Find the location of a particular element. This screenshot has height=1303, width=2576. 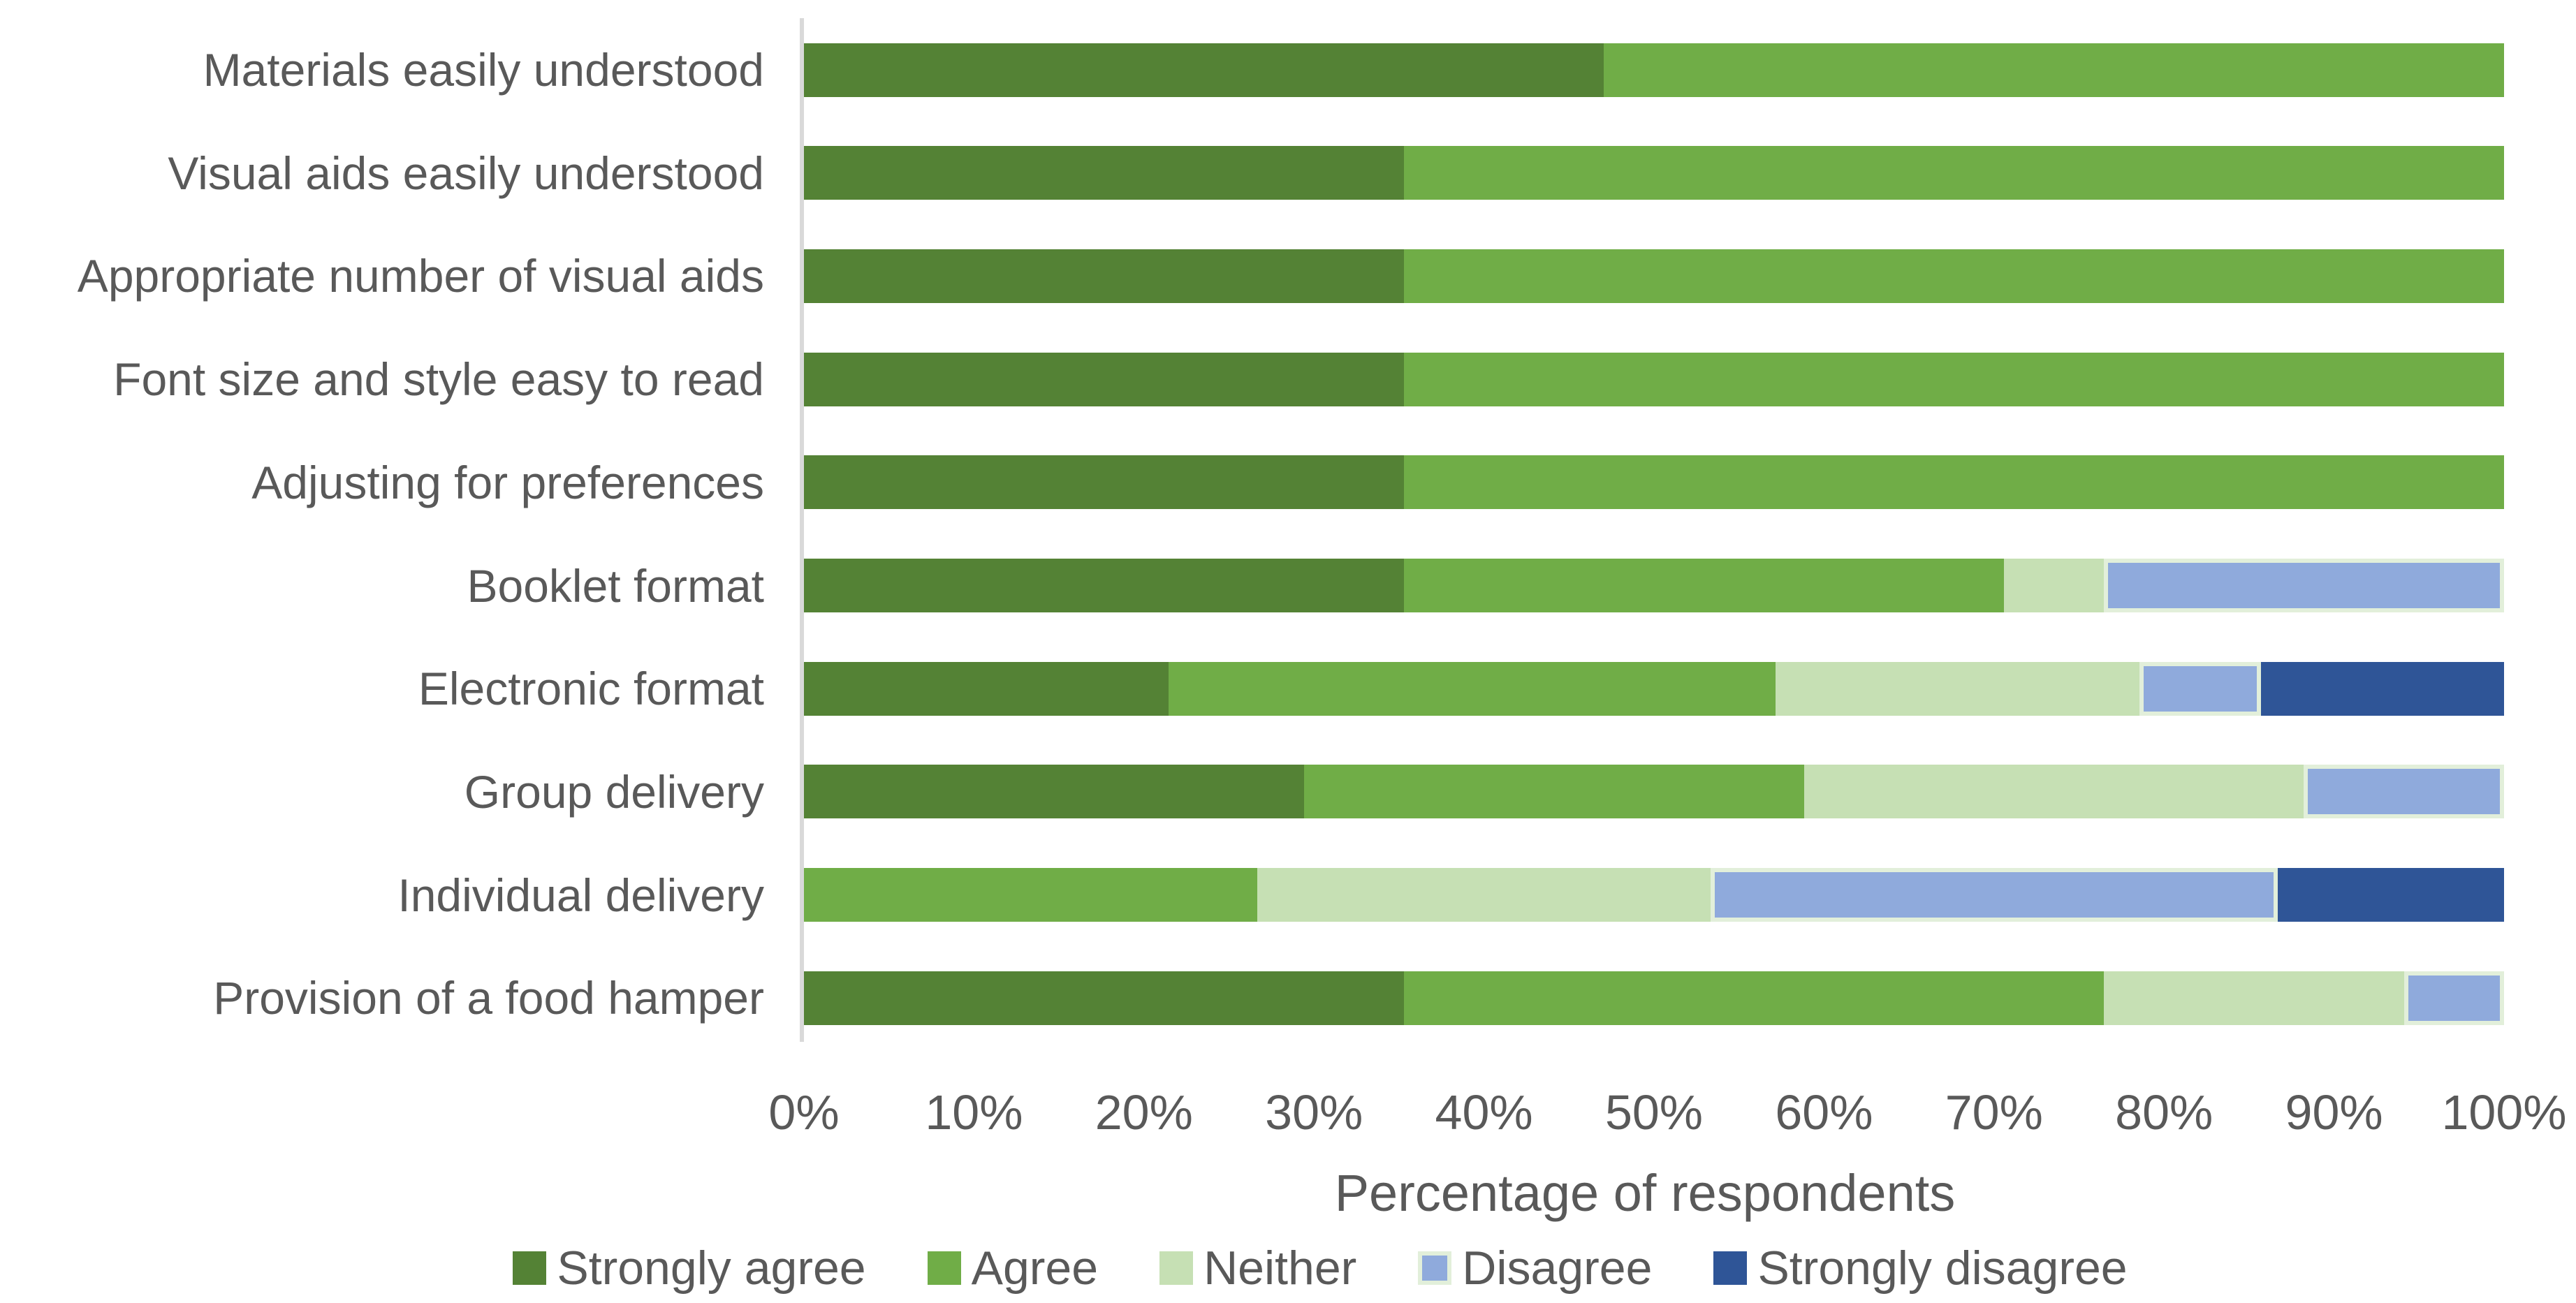

legend-item-neither: Neither is located at coordinates (1257, 1268).